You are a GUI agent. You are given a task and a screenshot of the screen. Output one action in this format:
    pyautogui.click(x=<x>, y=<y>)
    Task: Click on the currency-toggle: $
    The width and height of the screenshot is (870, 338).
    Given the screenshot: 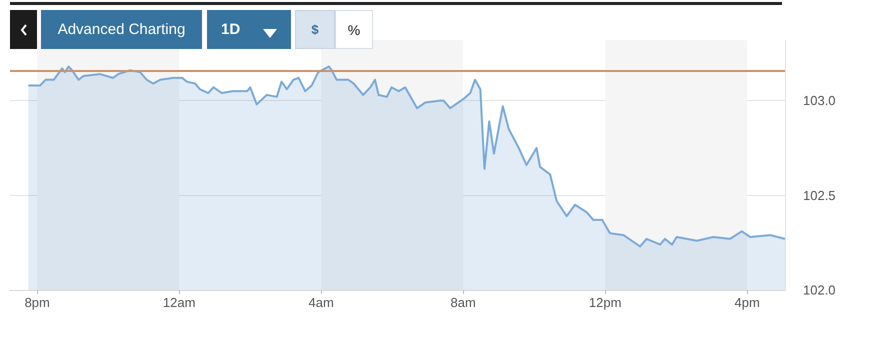 What is the action you would take?
    pyautogui.click(x=315, y=29)
    